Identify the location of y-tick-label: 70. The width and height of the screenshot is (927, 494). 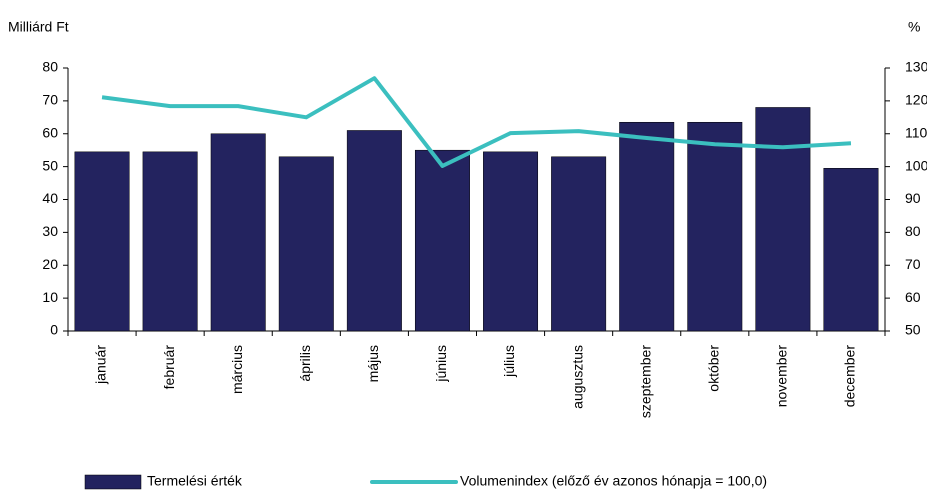
(50, 100).